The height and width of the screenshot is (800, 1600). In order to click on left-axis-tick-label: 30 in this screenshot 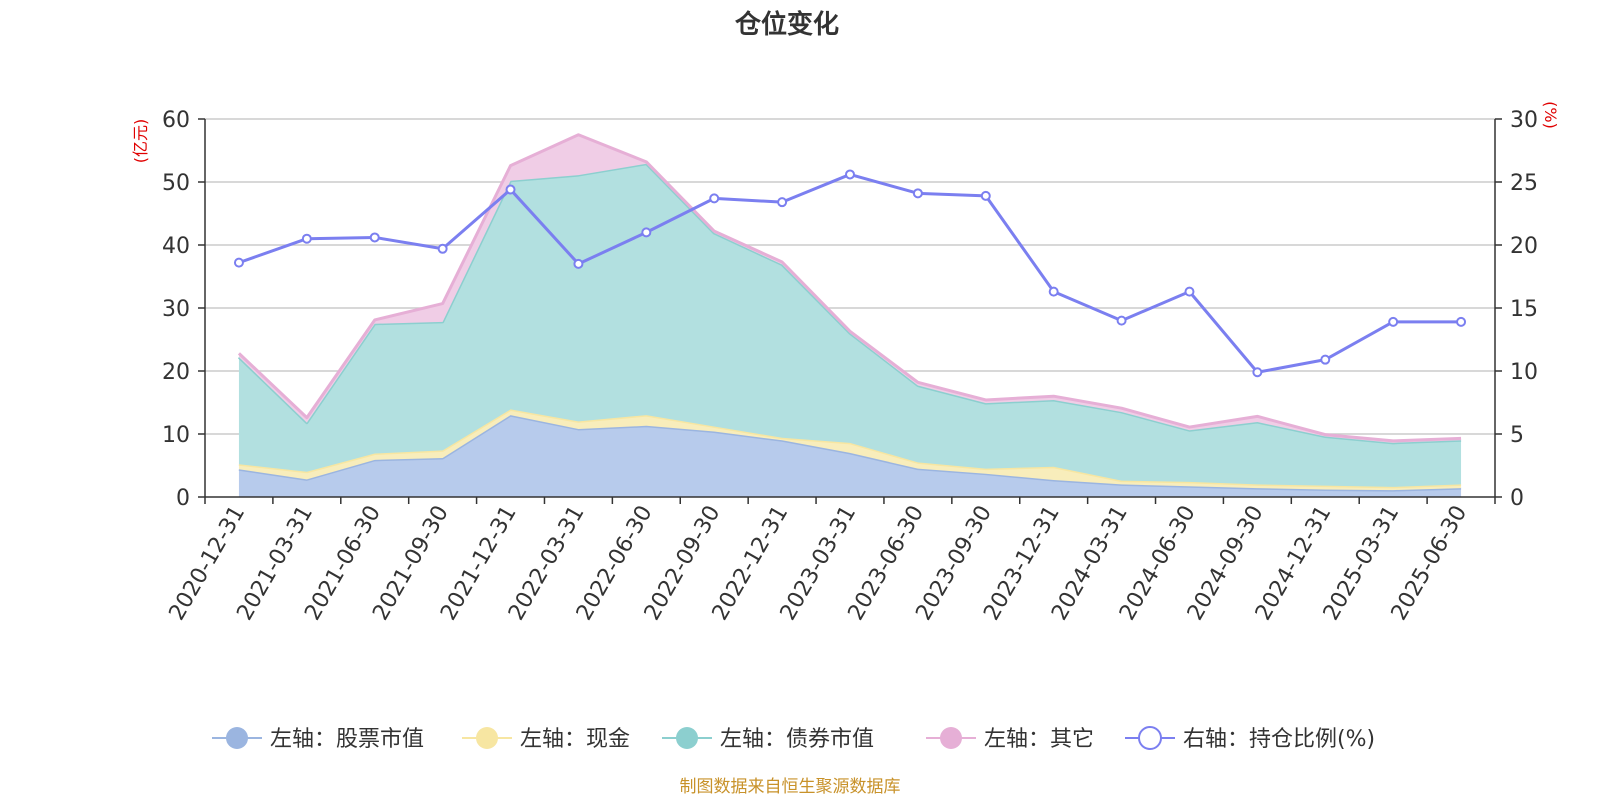, I will do `click(176, 309)`.